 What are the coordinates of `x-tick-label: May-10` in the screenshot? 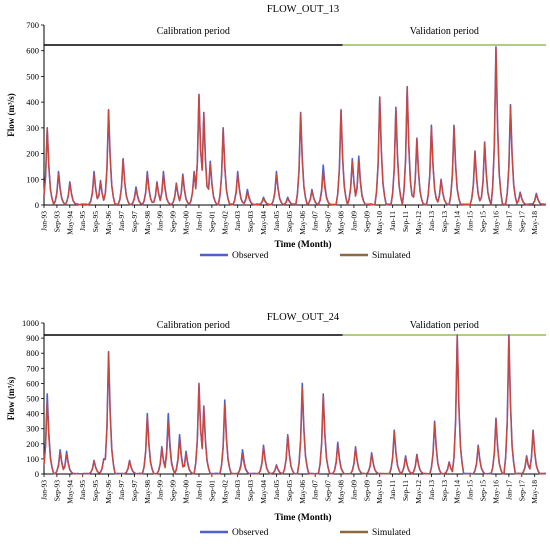 It's located at (379, 223).